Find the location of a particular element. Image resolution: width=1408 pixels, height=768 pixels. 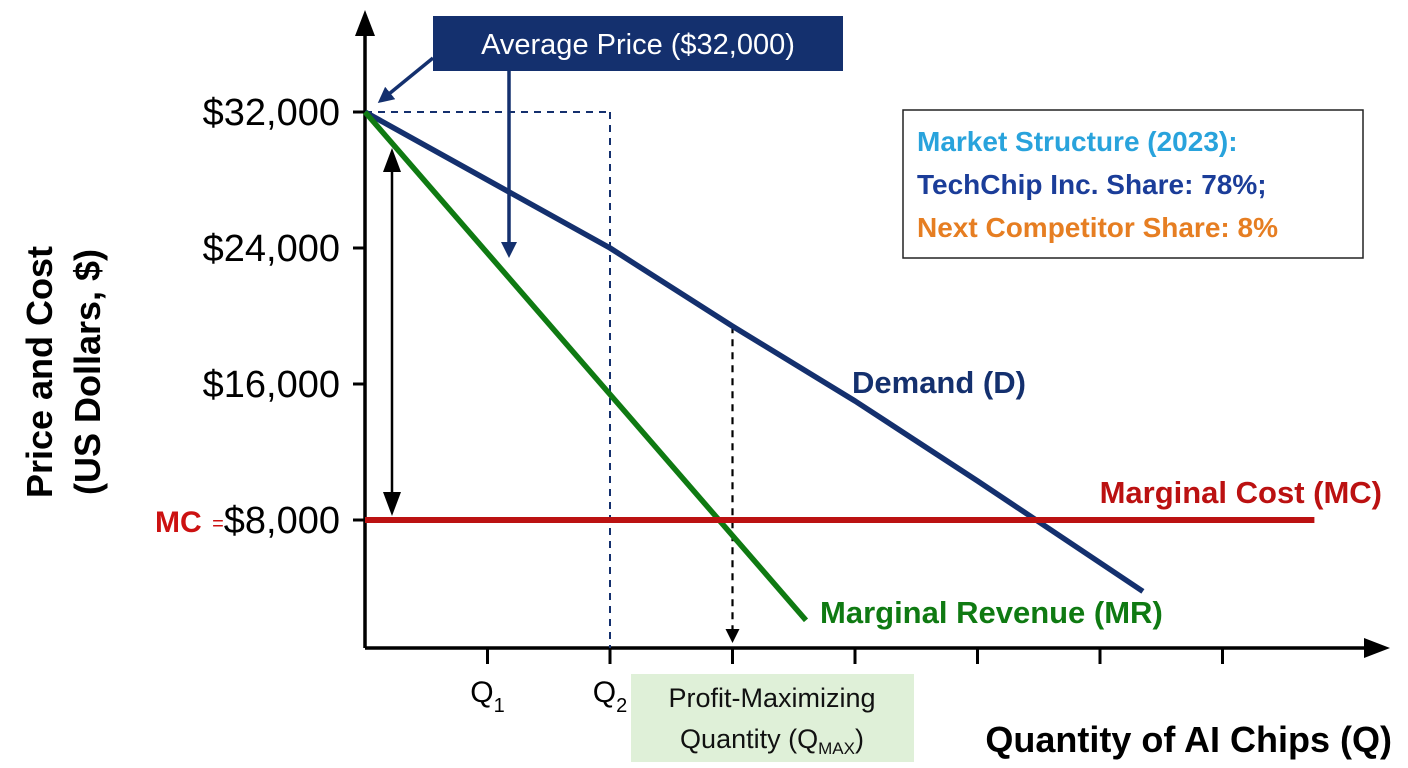

y-tick-label-0: $32,000 is located at coordinates (271, 113).